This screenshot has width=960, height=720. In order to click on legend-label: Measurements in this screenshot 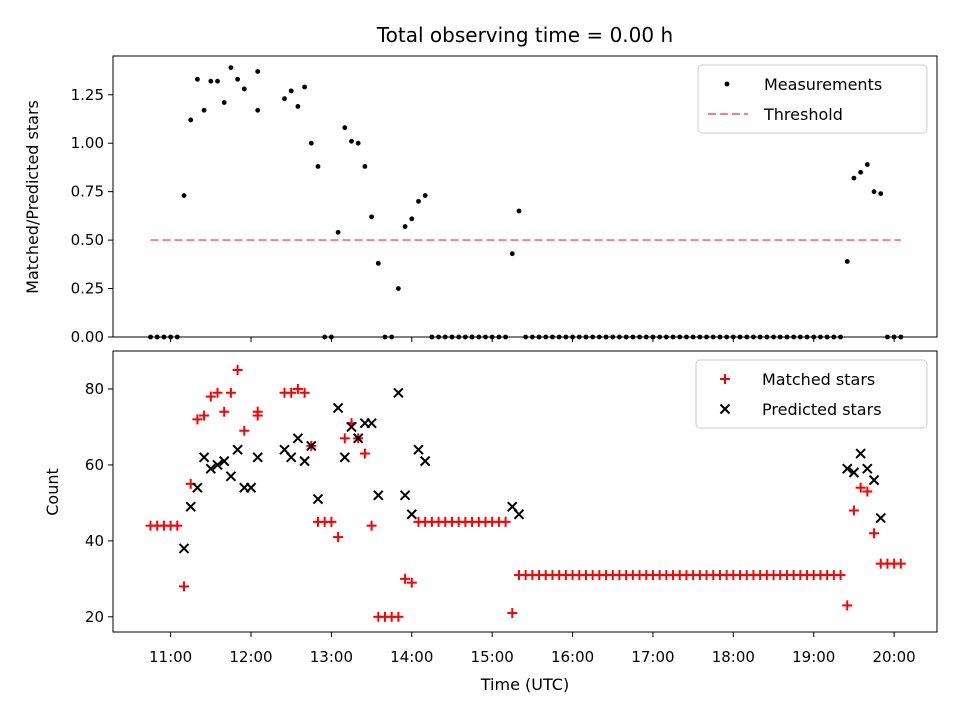, I will do `click(823, 84)`.